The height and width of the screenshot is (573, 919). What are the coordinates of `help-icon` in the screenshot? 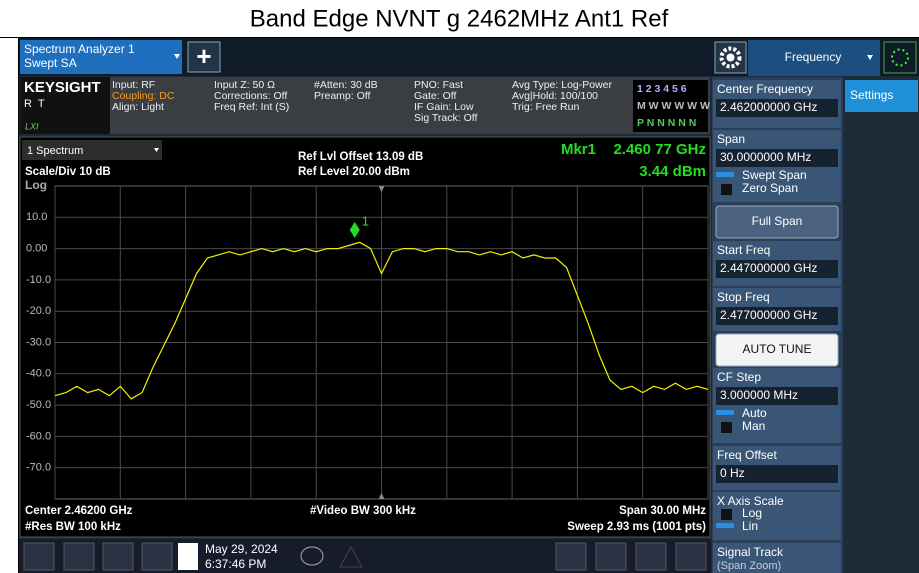 It's located at (188, 556).